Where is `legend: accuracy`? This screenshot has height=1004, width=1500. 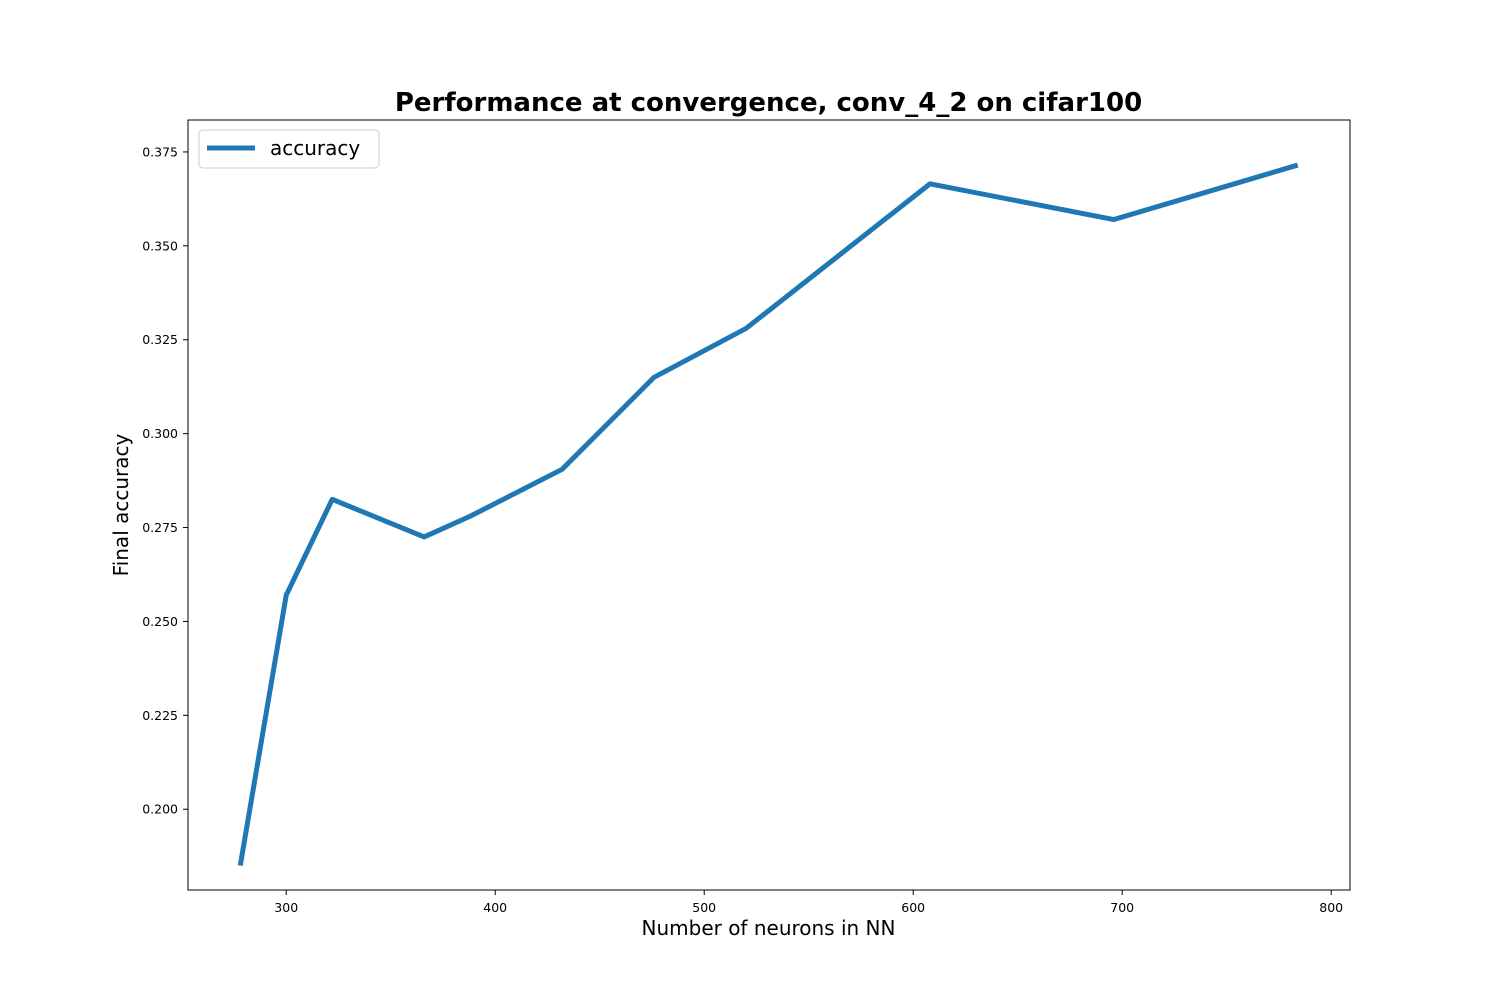 legend: accuracy is located at coordinates (289, 149).